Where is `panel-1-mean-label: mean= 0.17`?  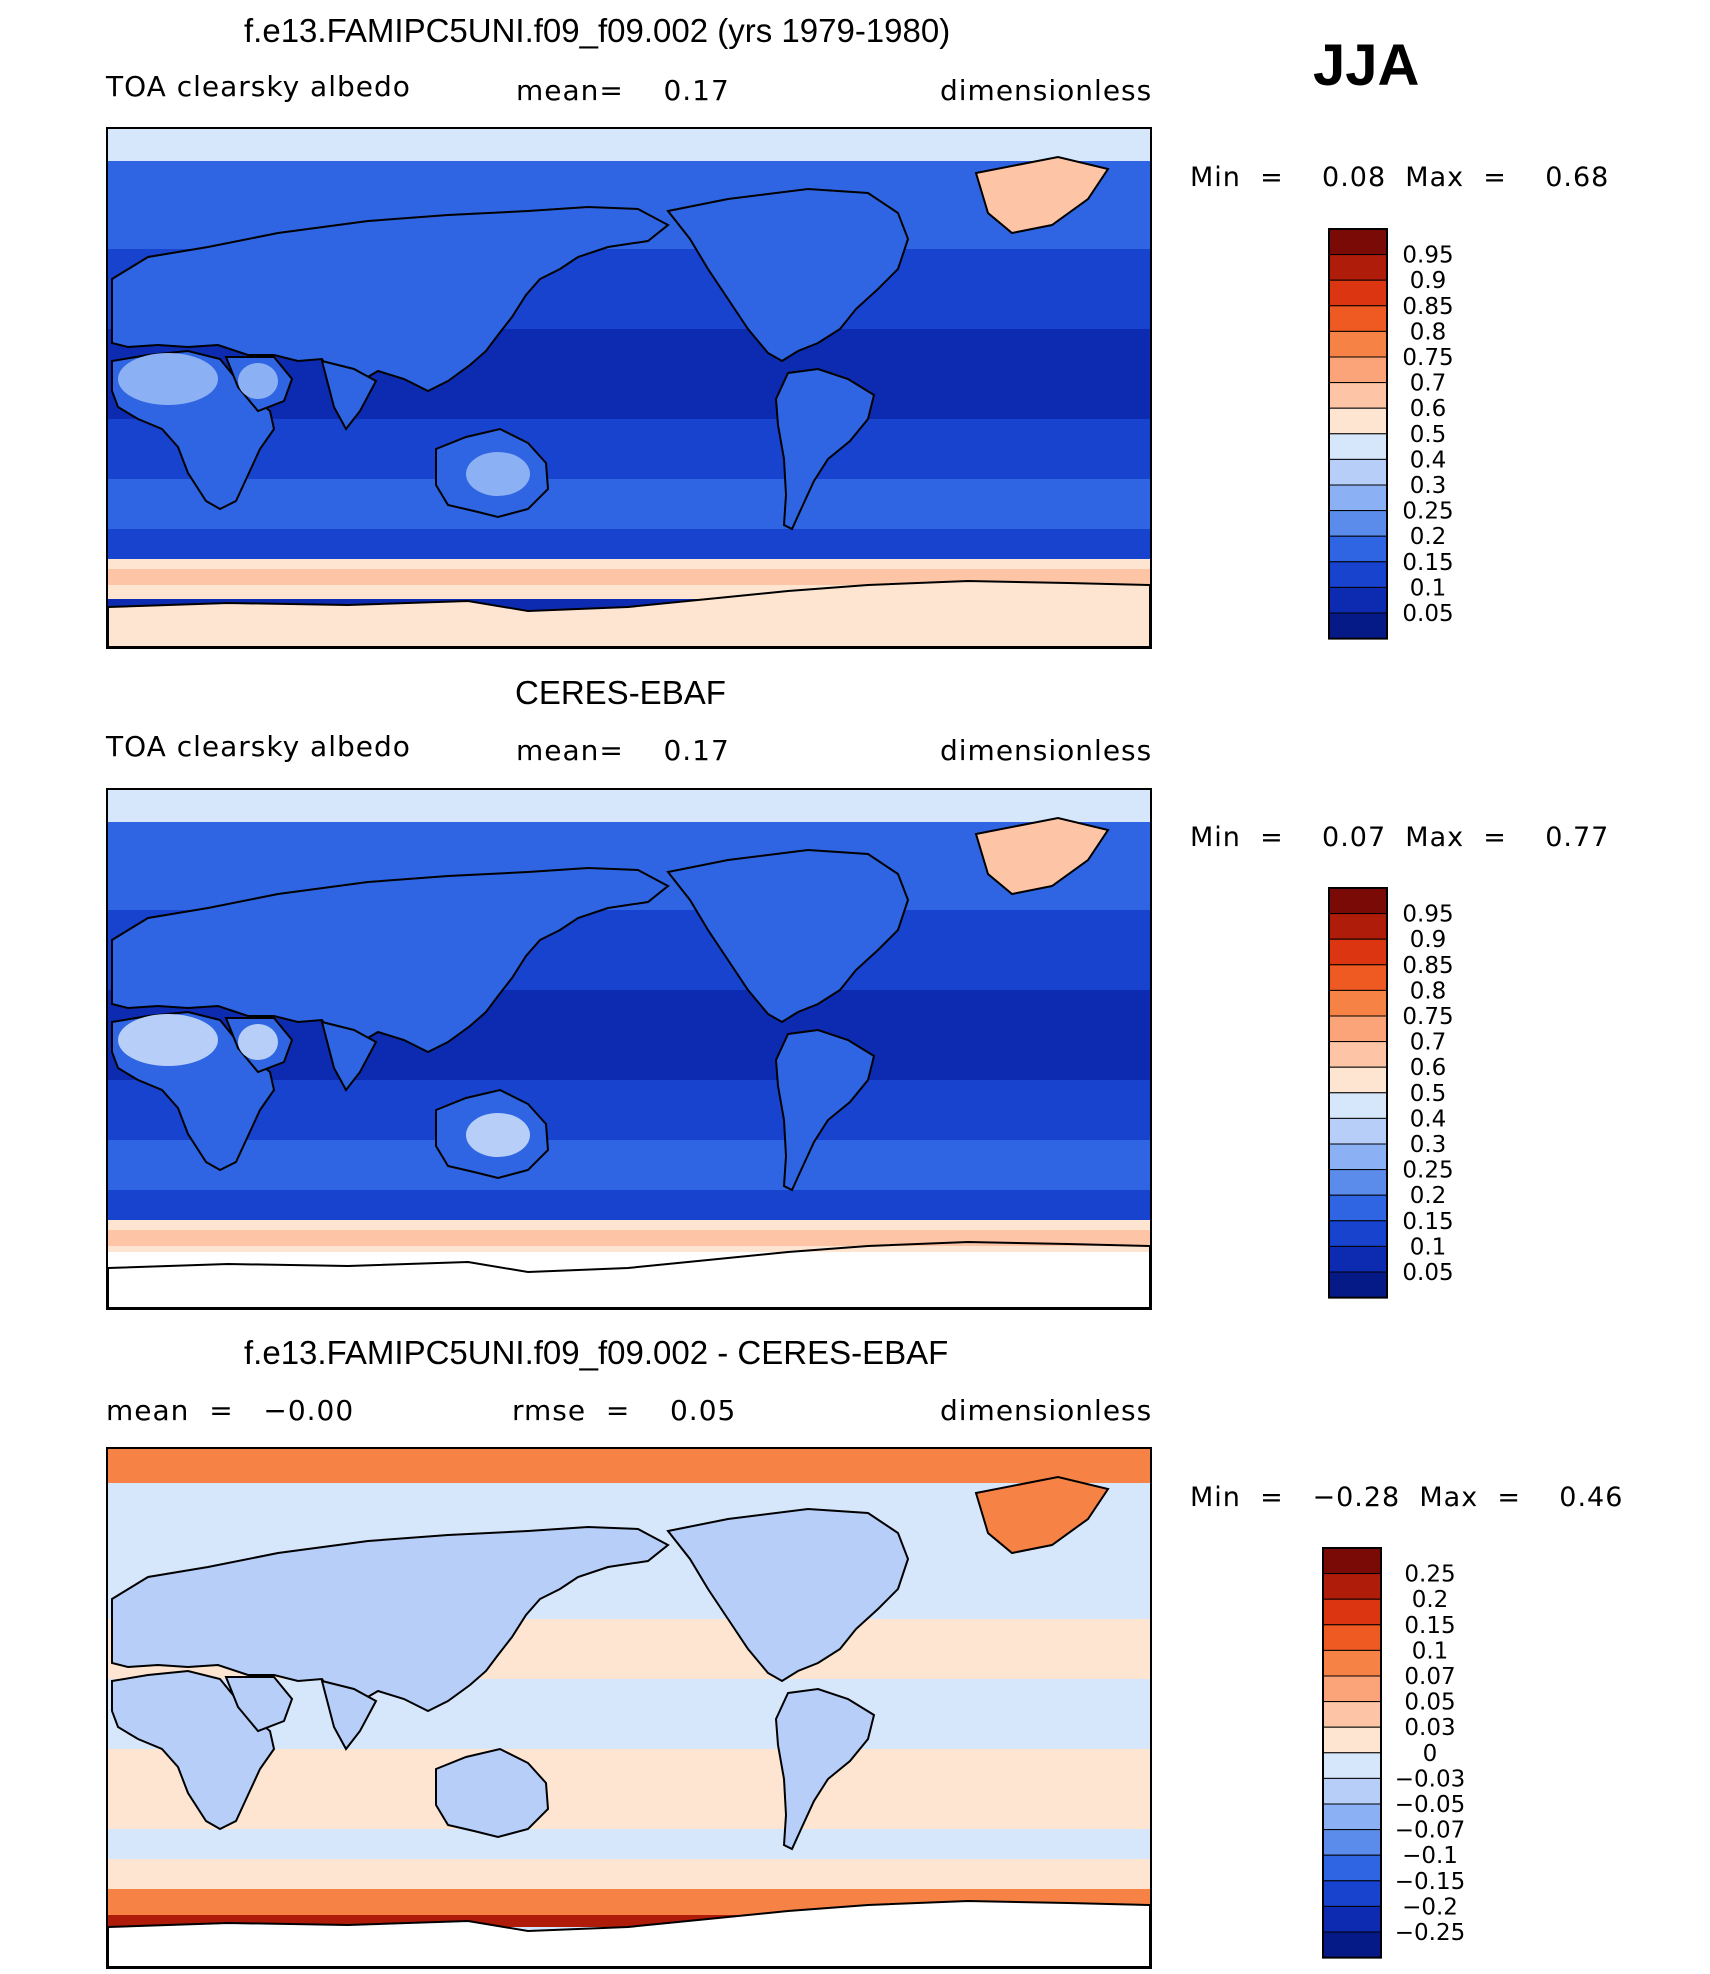
panel-1-mean-label: mean= 0.17 is located at coordinates (623, 90).